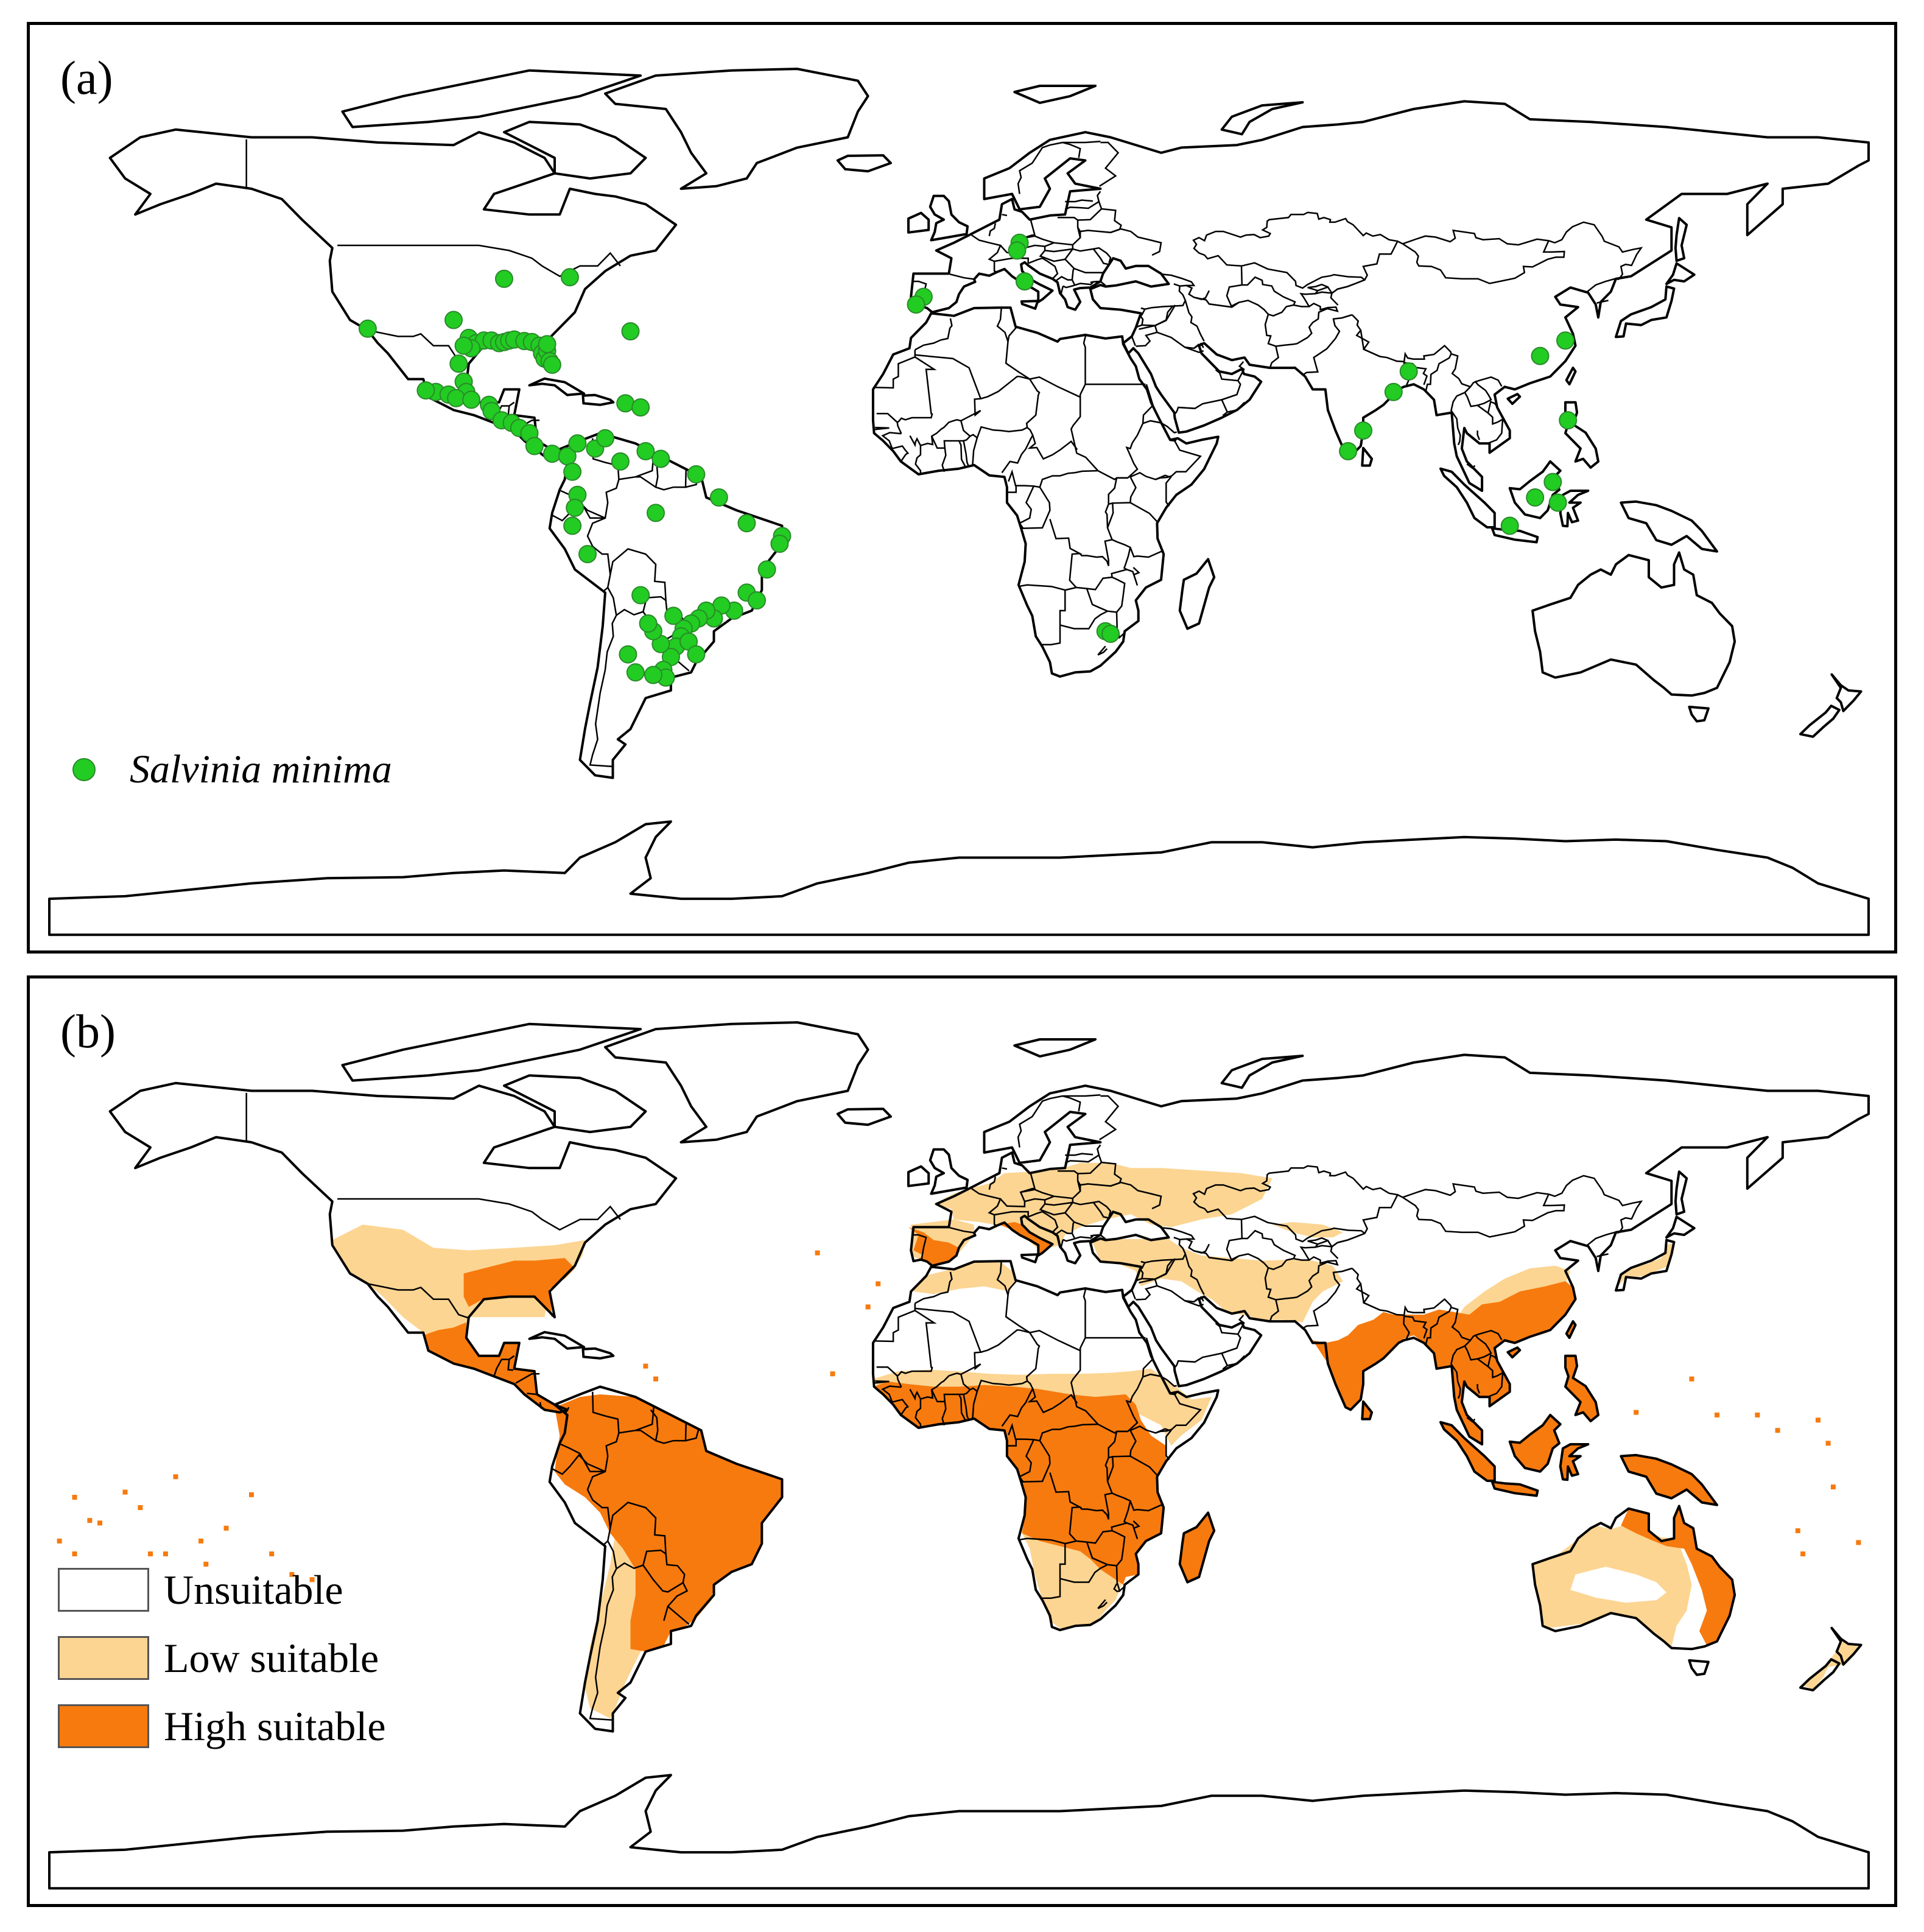 This screenshot has width=1924, height=1932. Describe the element at coordinates (1262, 1072) in the screenshot. I see `landmass-outline-novaya-zemlya` at that location.